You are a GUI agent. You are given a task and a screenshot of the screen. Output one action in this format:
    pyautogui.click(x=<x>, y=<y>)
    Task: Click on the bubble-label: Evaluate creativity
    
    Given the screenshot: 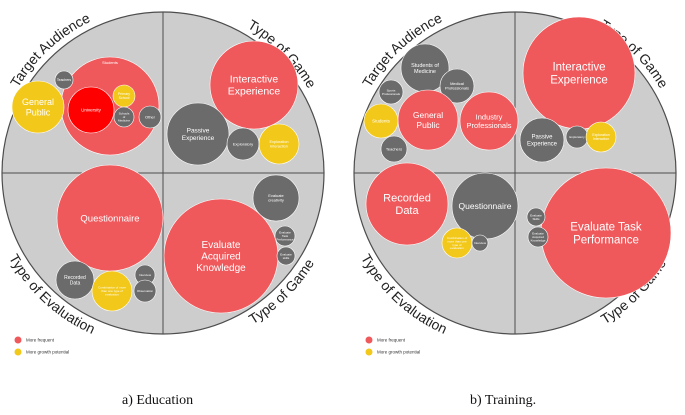 What is the action you would take?
    pyautogui.click(x=276, y=198)
    